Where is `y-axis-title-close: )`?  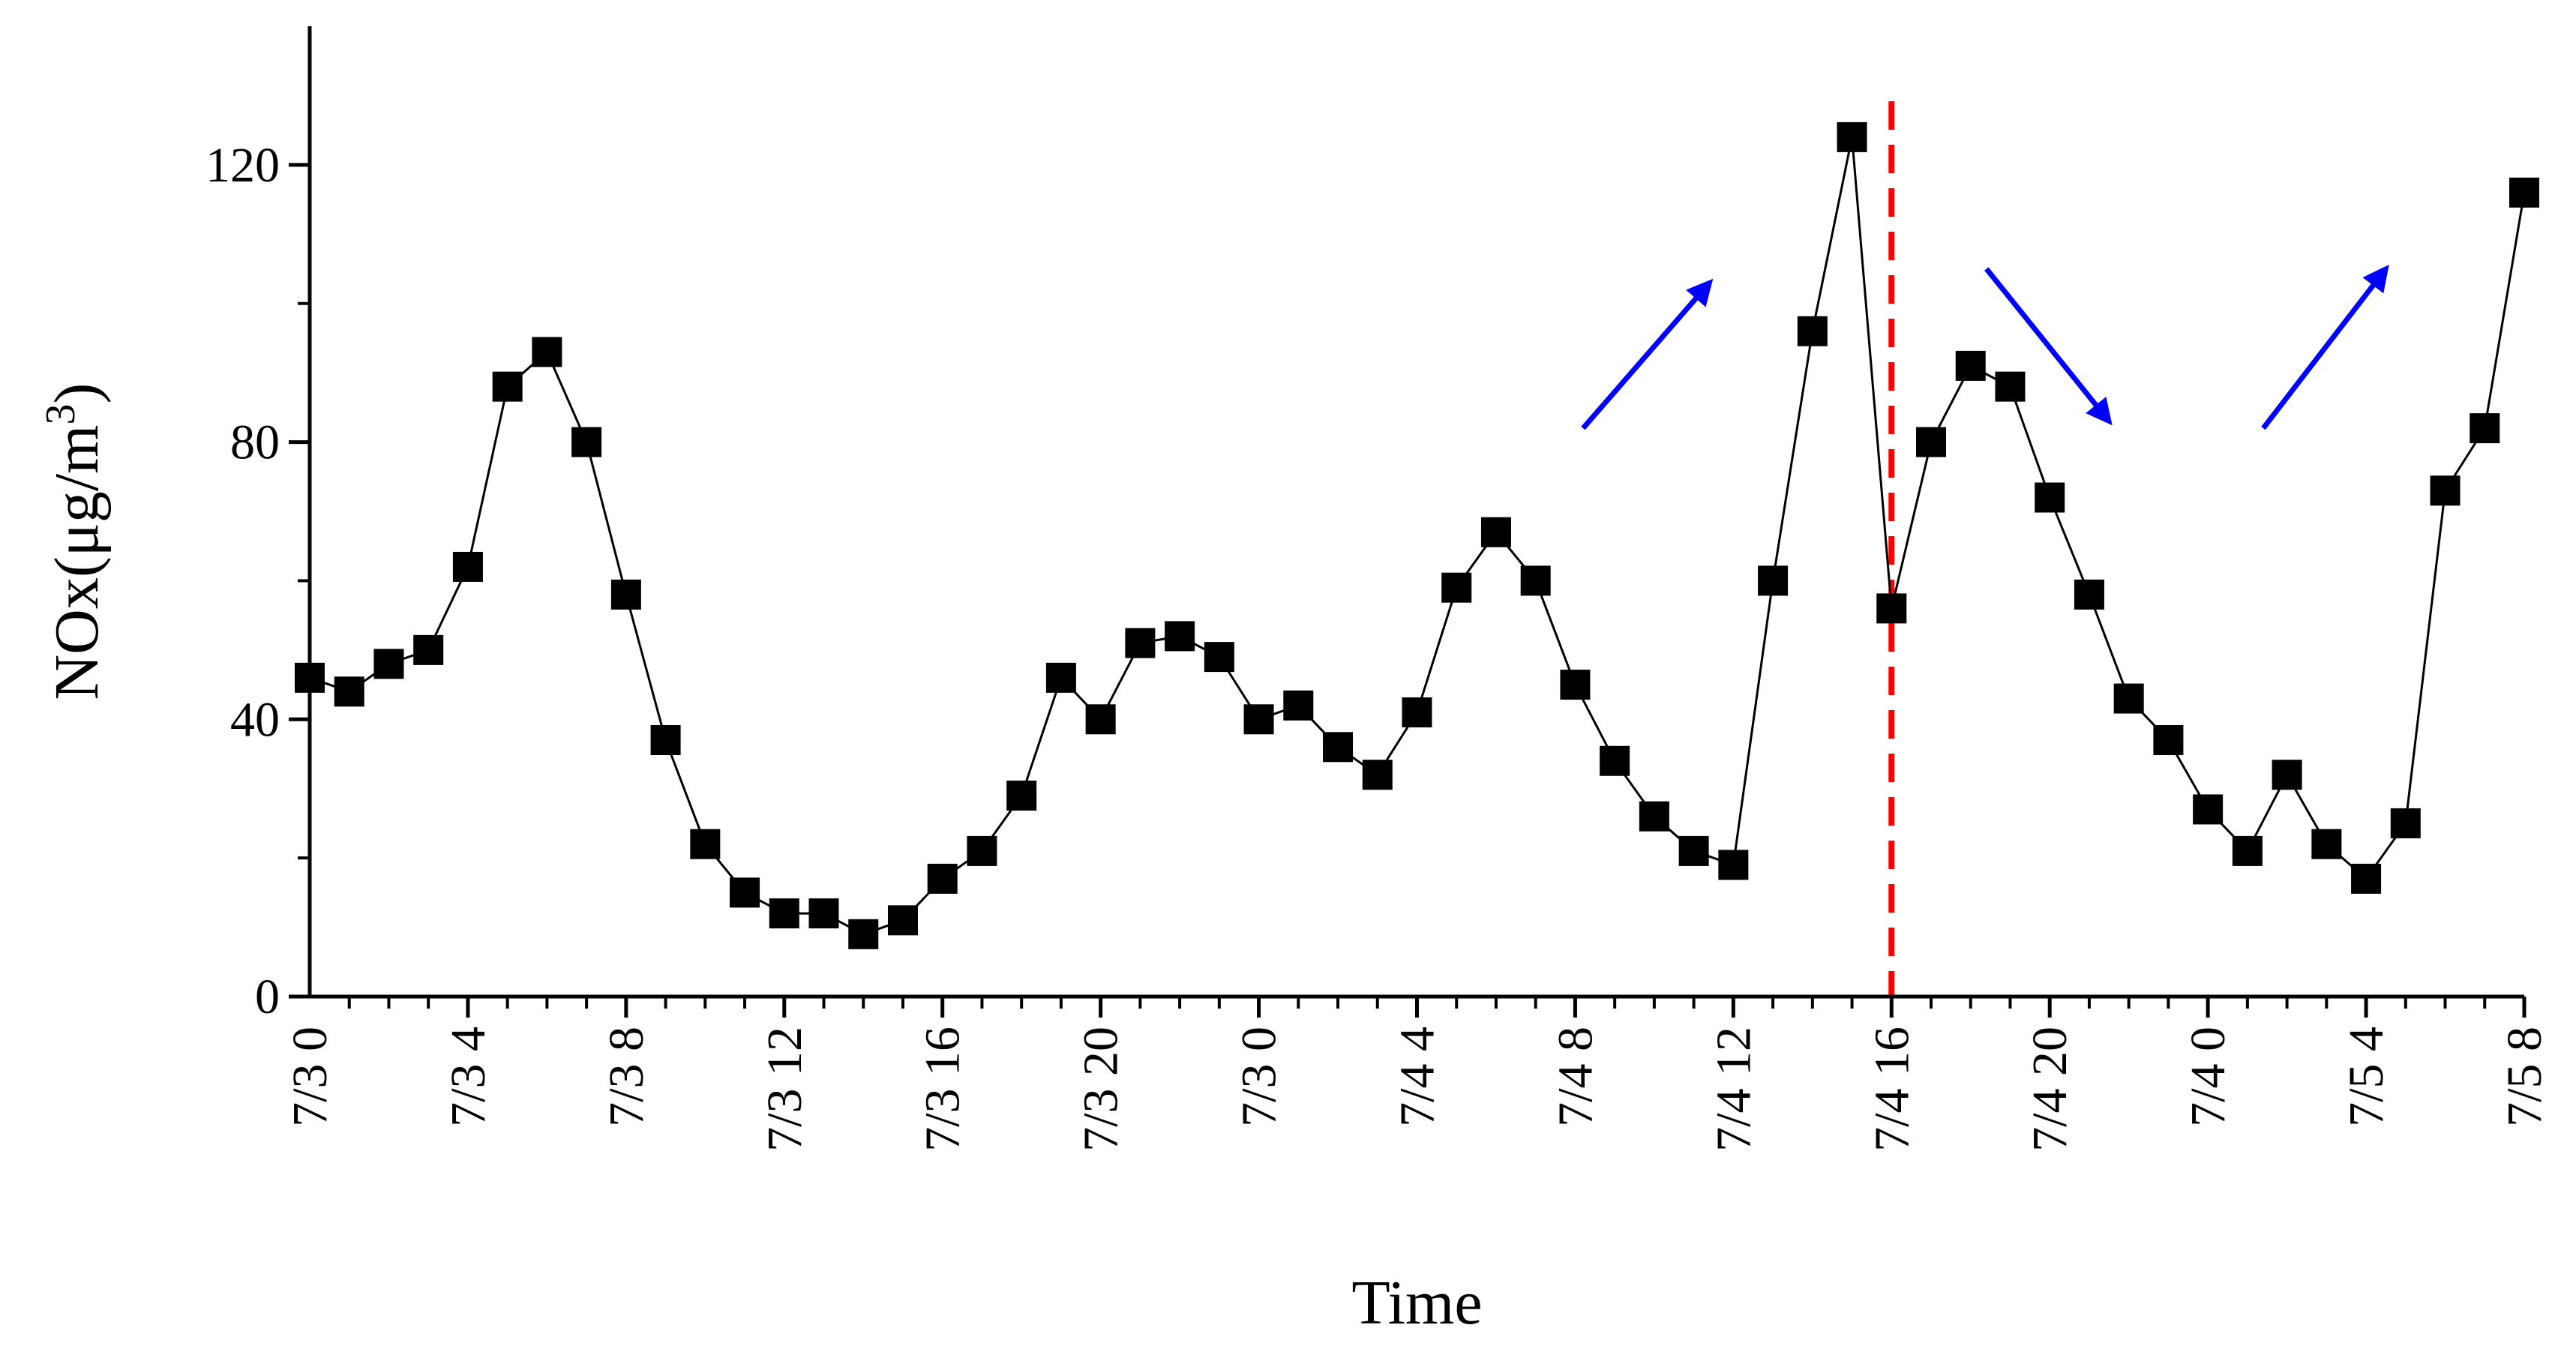 y-axis-title-close: ) is located at coordinates (77, 393).